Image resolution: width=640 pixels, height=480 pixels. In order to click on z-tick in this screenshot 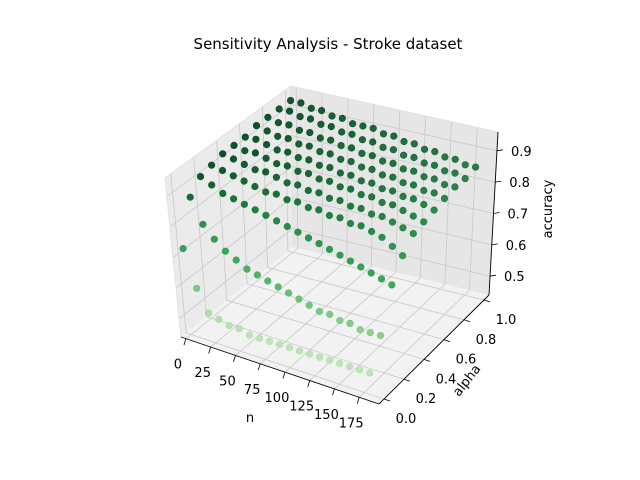, I will do `click(500, 150)`.